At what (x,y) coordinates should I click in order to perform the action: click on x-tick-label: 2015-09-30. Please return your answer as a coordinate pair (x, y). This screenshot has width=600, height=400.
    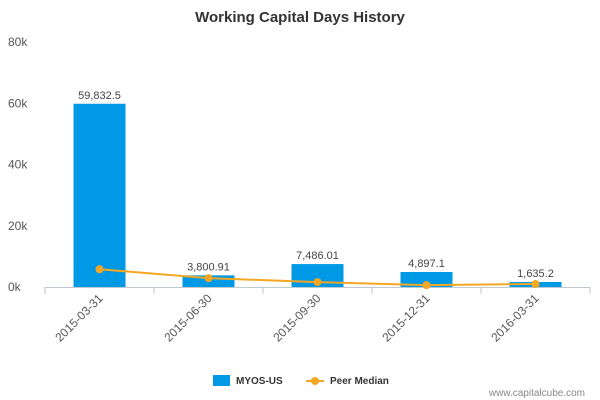
    Looking at the image, I should click on (297, 318).